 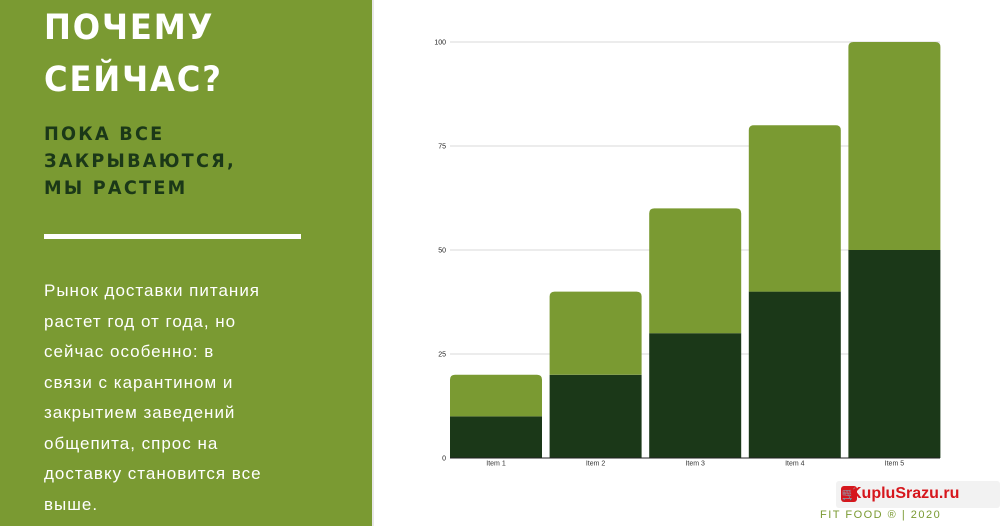 I want to click on watermark: 🛒 KupluSrazu.ru, so click(x=918, y=494).